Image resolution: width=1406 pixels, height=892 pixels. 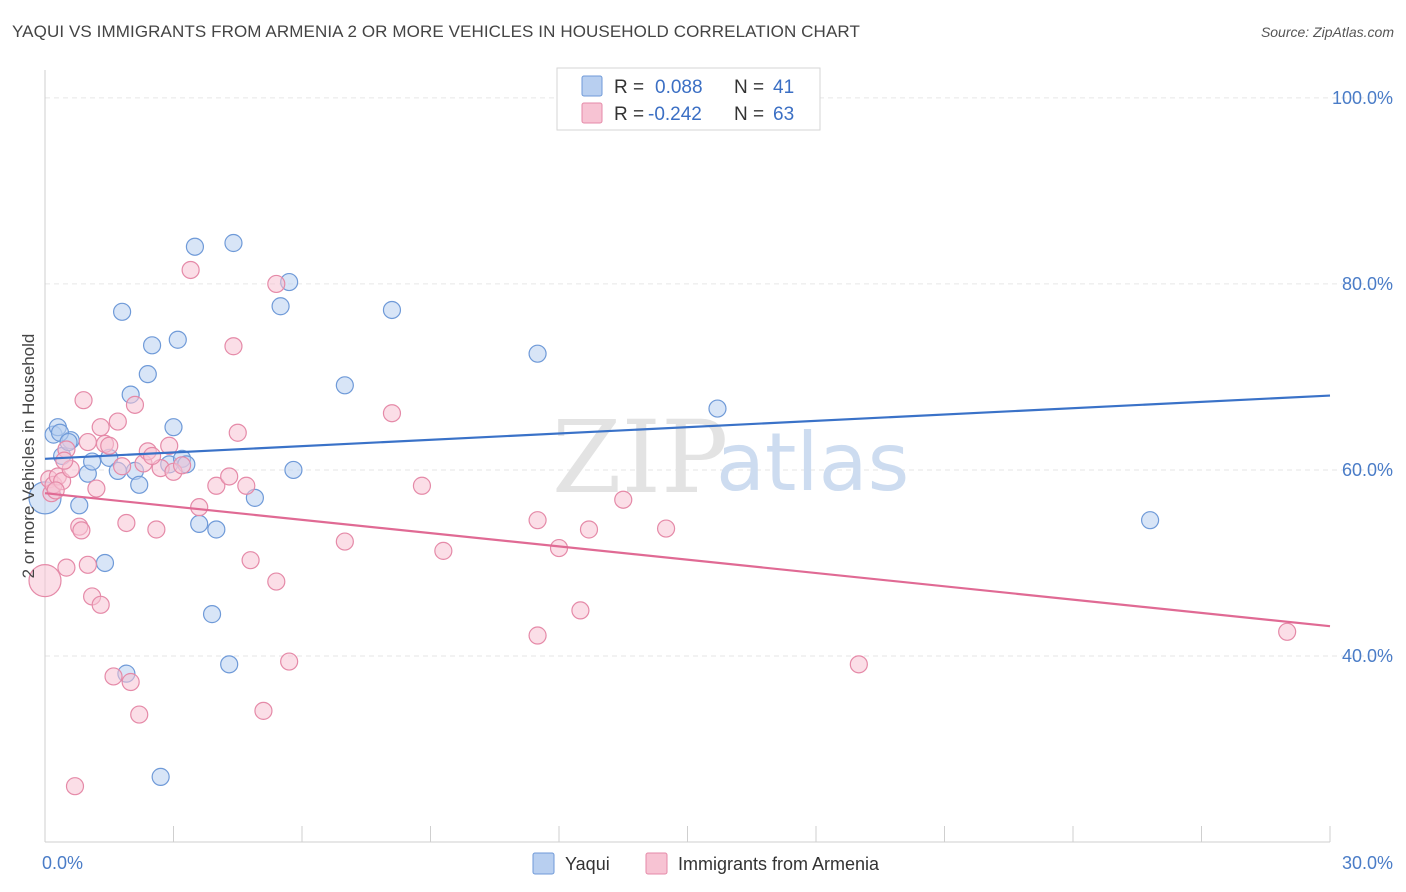 I want to click on y-tick-label-3: 100.0%, so click(x=1362, y=98).